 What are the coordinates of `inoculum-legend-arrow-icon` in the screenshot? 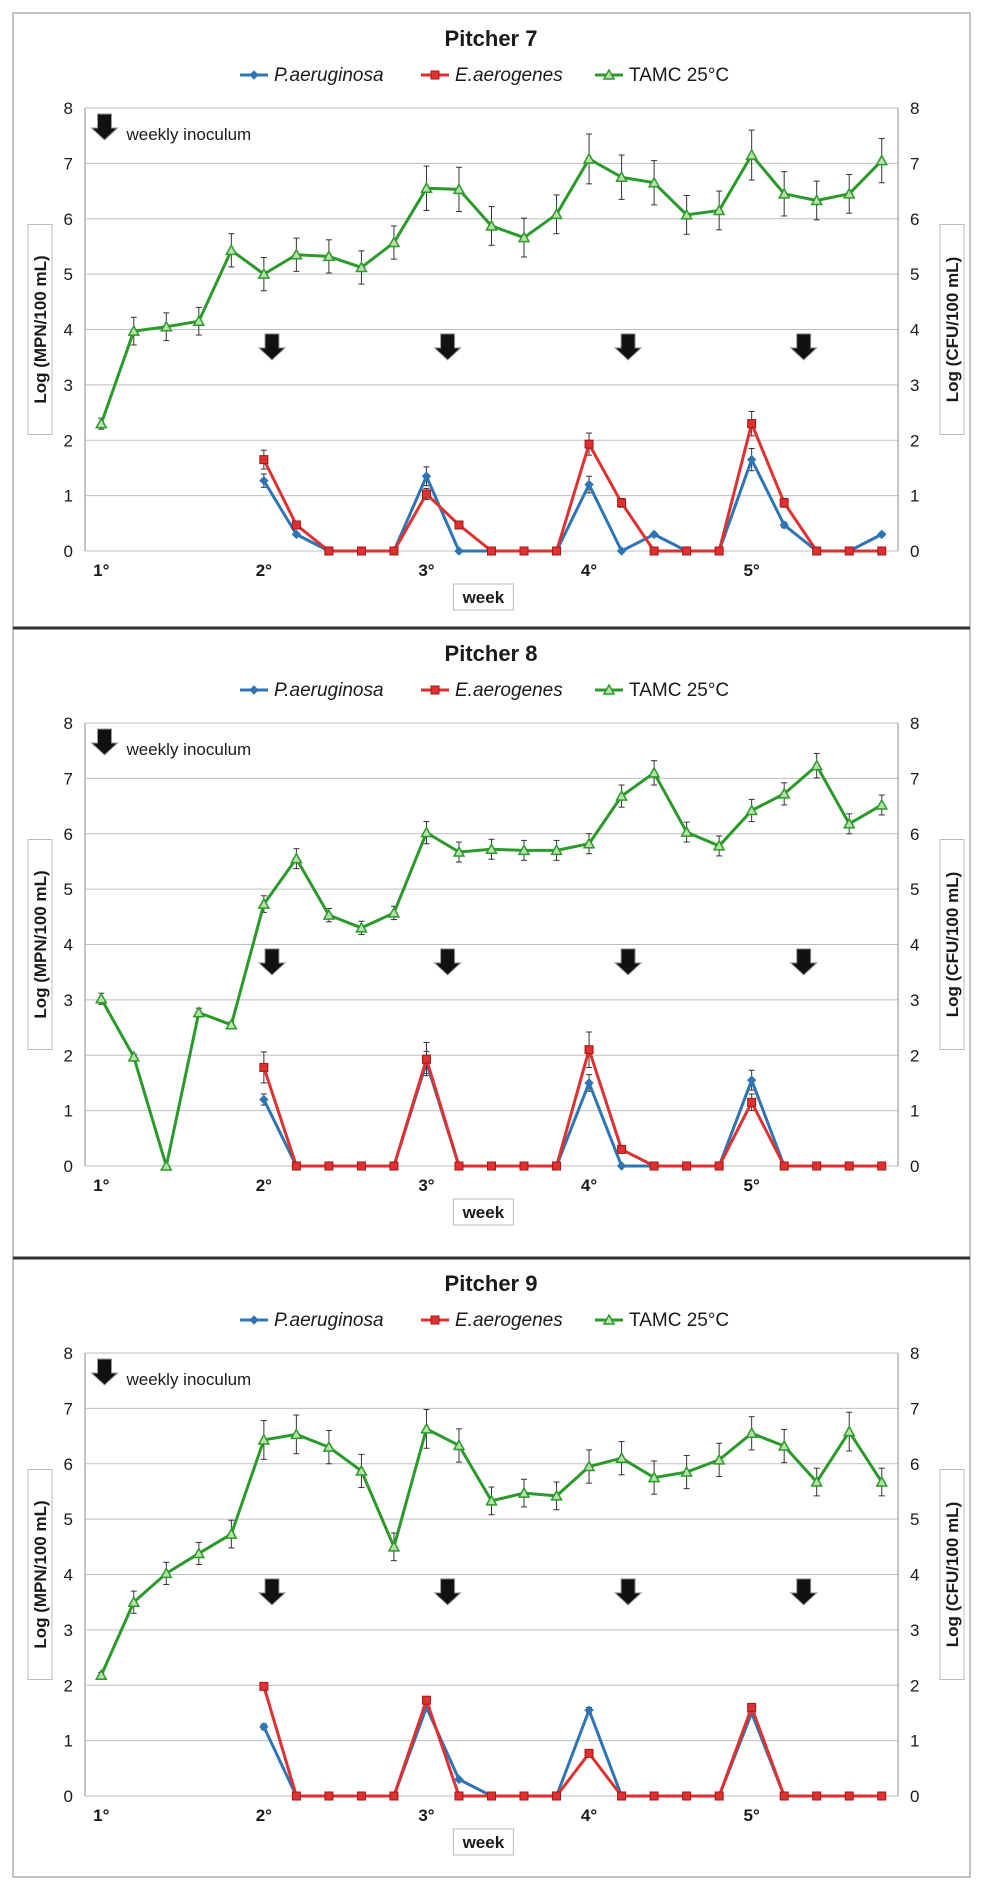 It's located at (104, 742).